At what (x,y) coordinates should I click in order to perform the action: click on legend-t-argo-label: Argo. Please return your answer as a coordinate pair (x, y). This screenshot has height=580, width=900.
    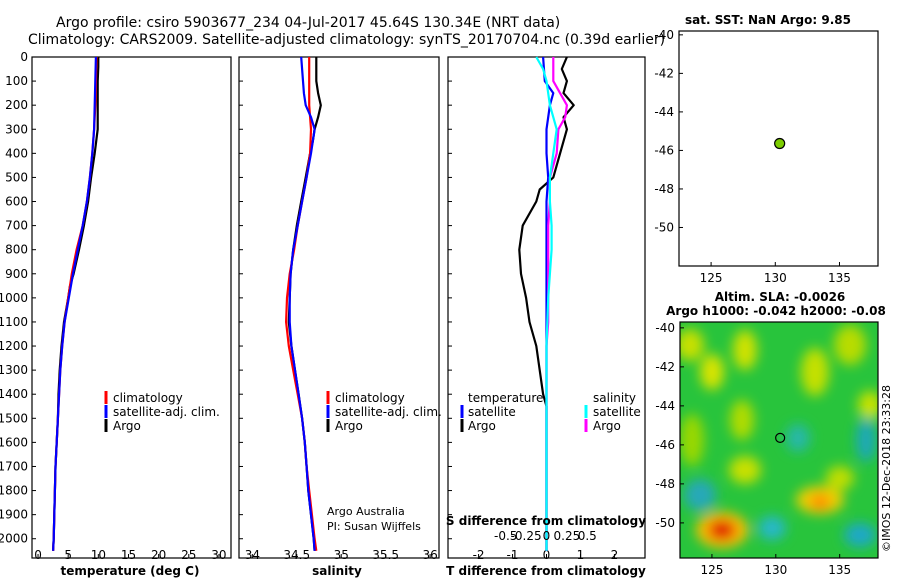
    Looking at the image, I should click on (482, 426).